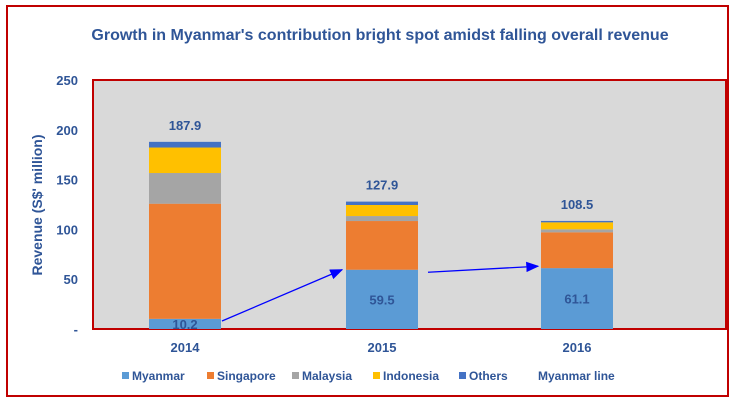 This screenshot has height=416, width=743. What do you see at coordinates (382, 210) in the screenshot?
I see `bar-segment-indonesia-2015` at bounding box center [382, 210].